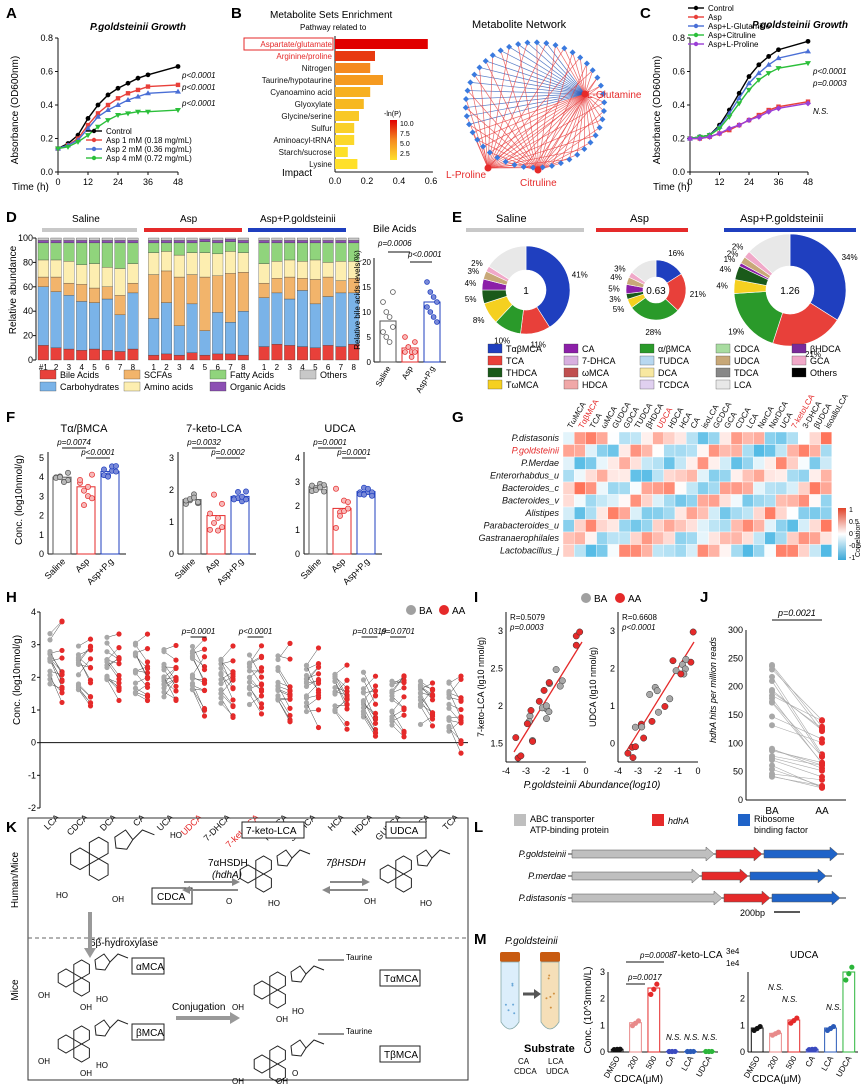 The height and width of the screenshot is (1086, 864). What do you see at coordinates (119, 958) in the screenshot?
I see `amca-side-chain` at bounding box center [119, 958].